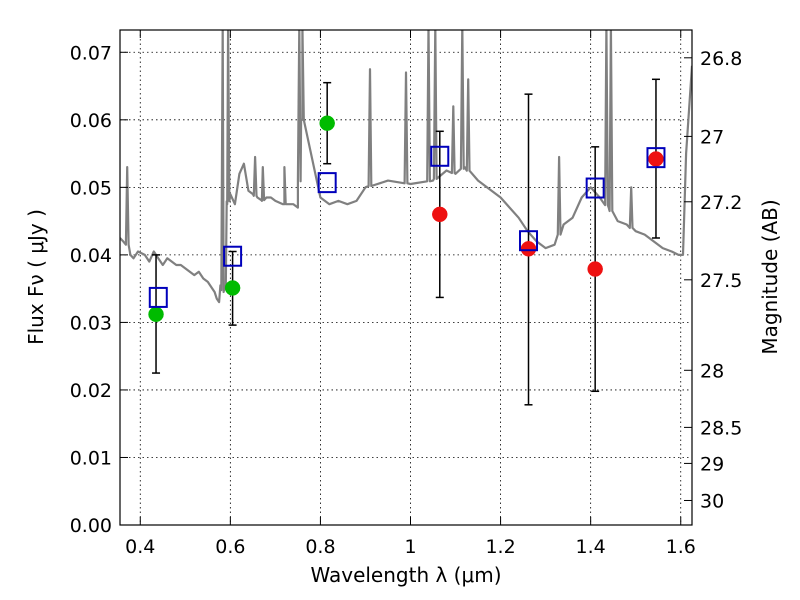 This screenshot has width=800, height=600. What do you see at coordinates (770, 276) in the screenshot?
I see `magnitude-axis-label: Magnitude (AB)` at bounding box center [770, 276].